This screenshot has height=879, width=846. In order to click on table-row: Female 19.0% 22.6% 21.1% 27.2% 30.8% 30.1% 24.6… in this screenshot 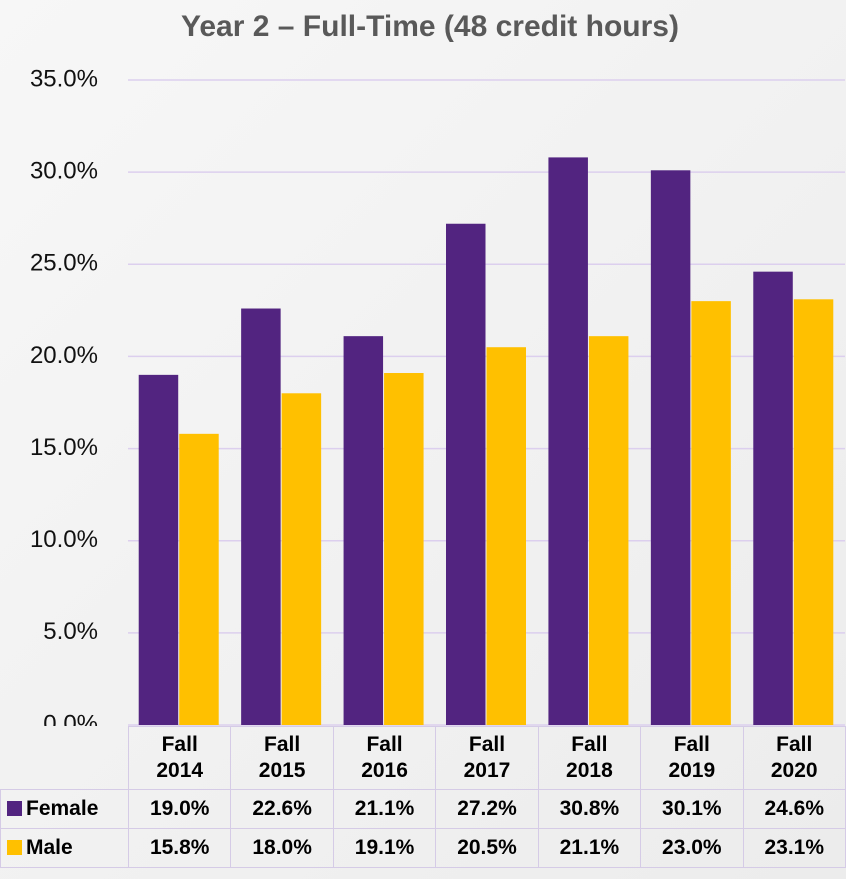, I will do `click(423, 809)`.